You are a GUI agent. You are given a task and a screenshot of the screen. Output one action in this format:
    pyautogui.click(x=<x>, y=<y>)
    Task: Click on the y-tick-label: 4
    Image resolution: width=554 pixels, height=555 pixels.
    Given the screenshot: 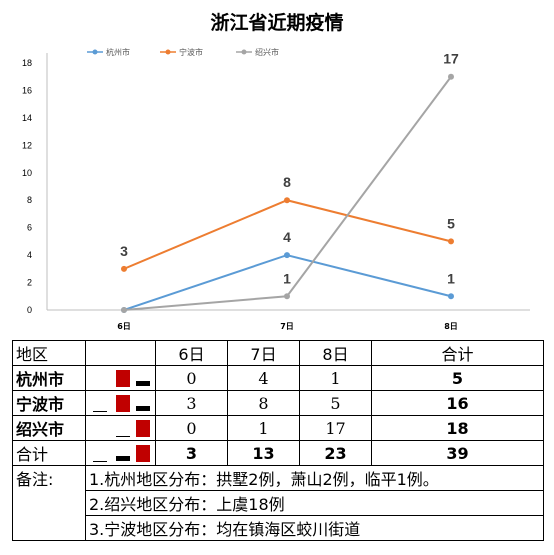 What is the action you would take?
    pyautogui.click(x=29, y=255)
    